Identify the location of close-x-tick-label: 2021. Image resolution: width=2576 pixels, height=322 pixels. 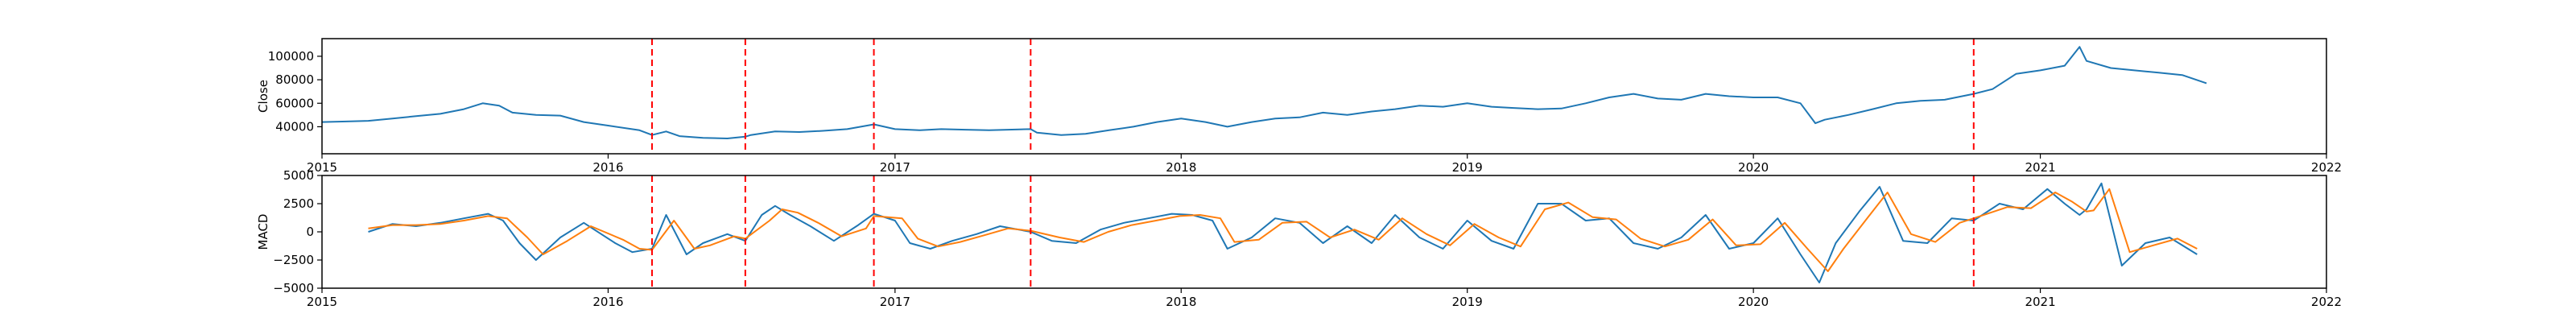
(2040, 167).